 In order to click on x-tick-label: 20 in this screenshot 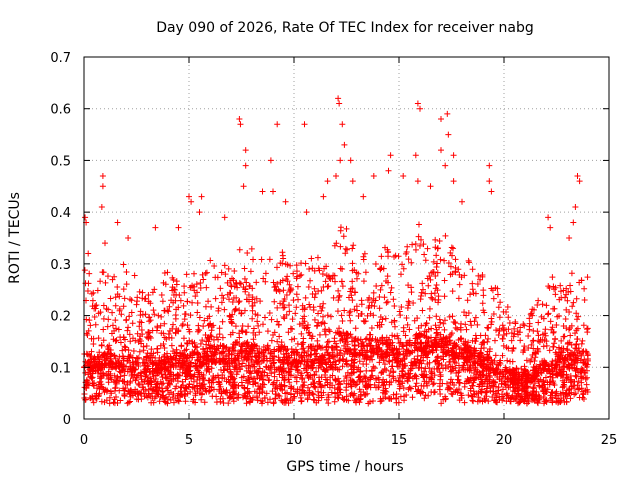, I will do `click(504, 440)`.